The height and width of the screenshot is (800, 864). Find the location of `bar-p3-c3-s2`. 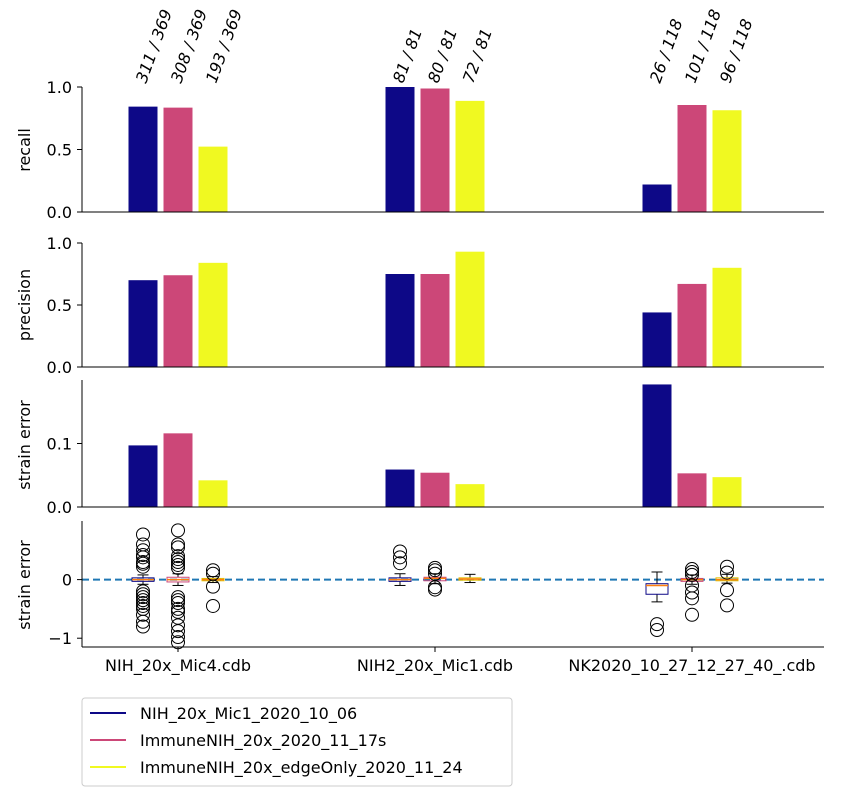

bar-p3-c3-s2 is located at coordinates (692, 490).